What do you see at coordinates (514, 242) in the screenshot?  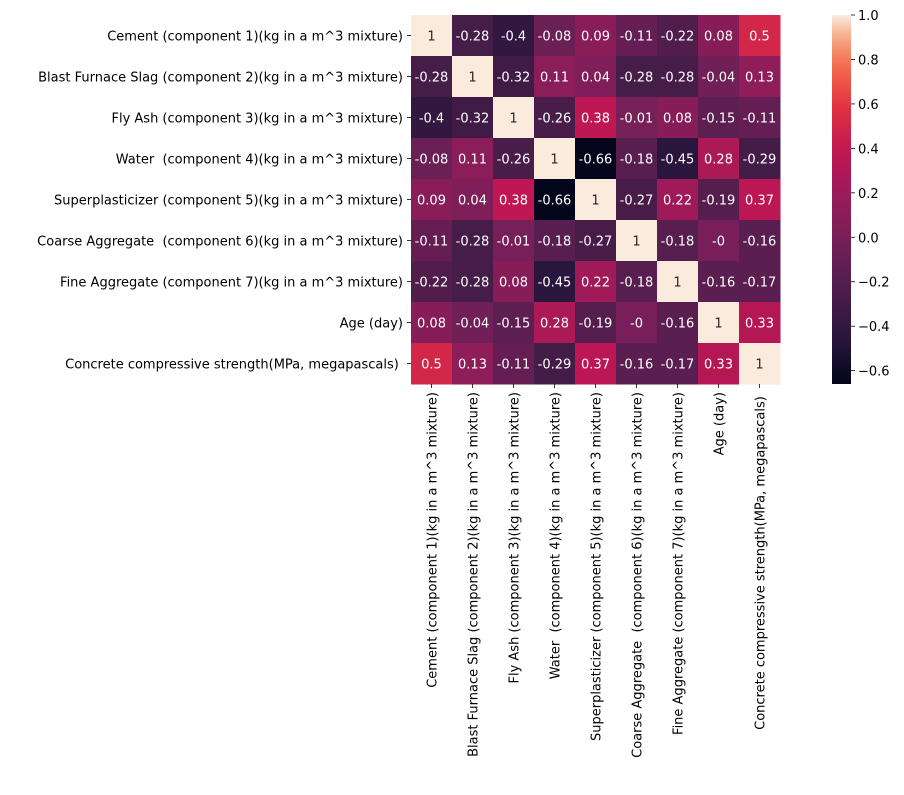 I see `heatmap-cell-value: -0.01` at bounding box center [514, 242].